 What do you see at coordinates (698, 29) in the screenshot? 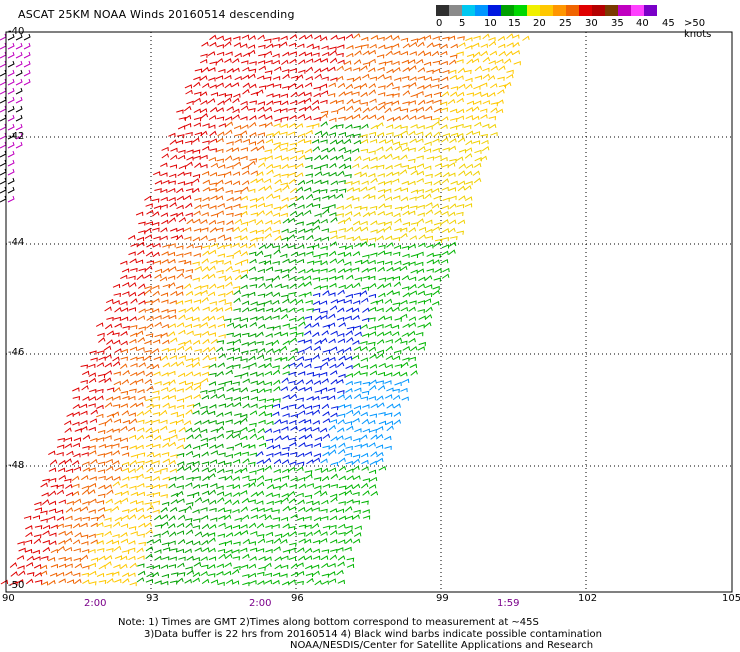
I see `legend-tick-label: >50 knots` at bounding box center [698, 29].